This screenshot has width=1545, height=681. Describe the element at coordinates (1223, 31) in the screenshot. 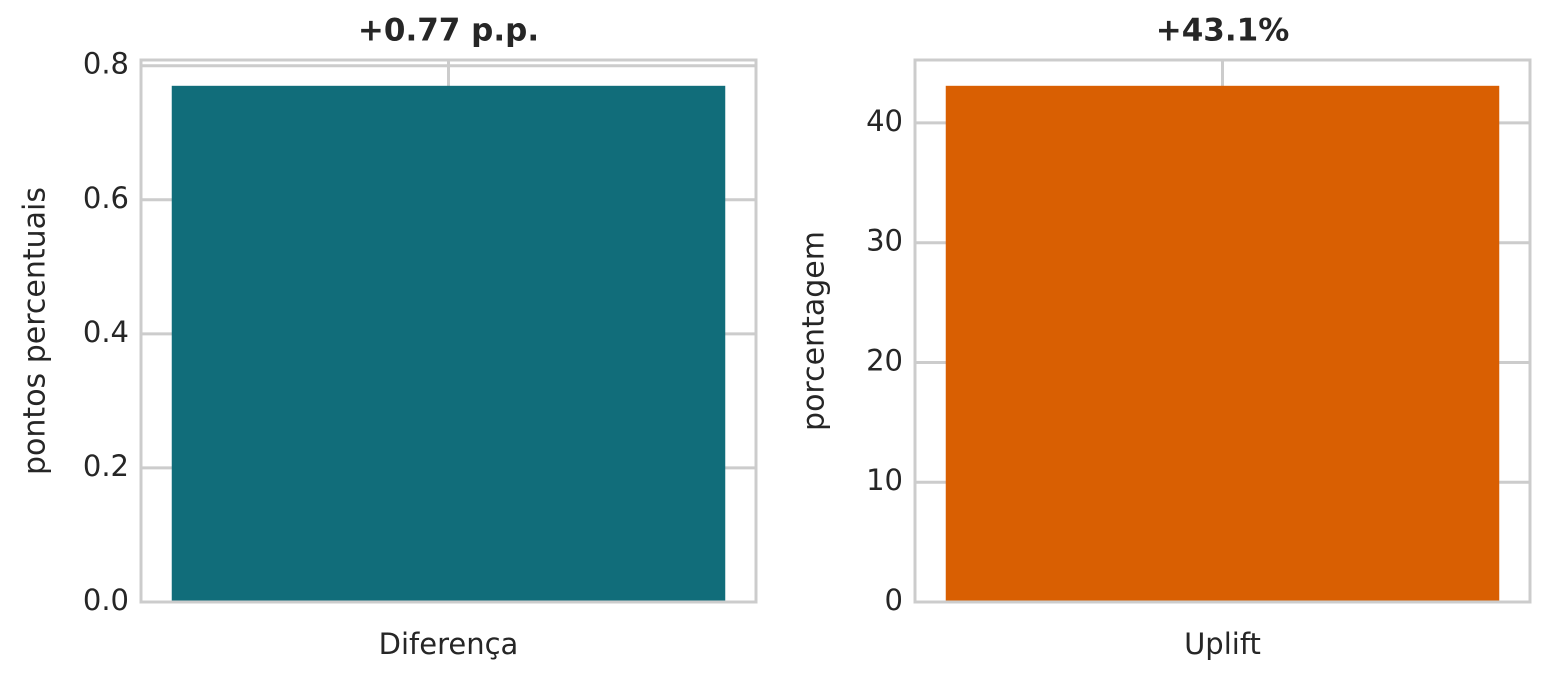

I see `chart-title: +43.1%` at that location.